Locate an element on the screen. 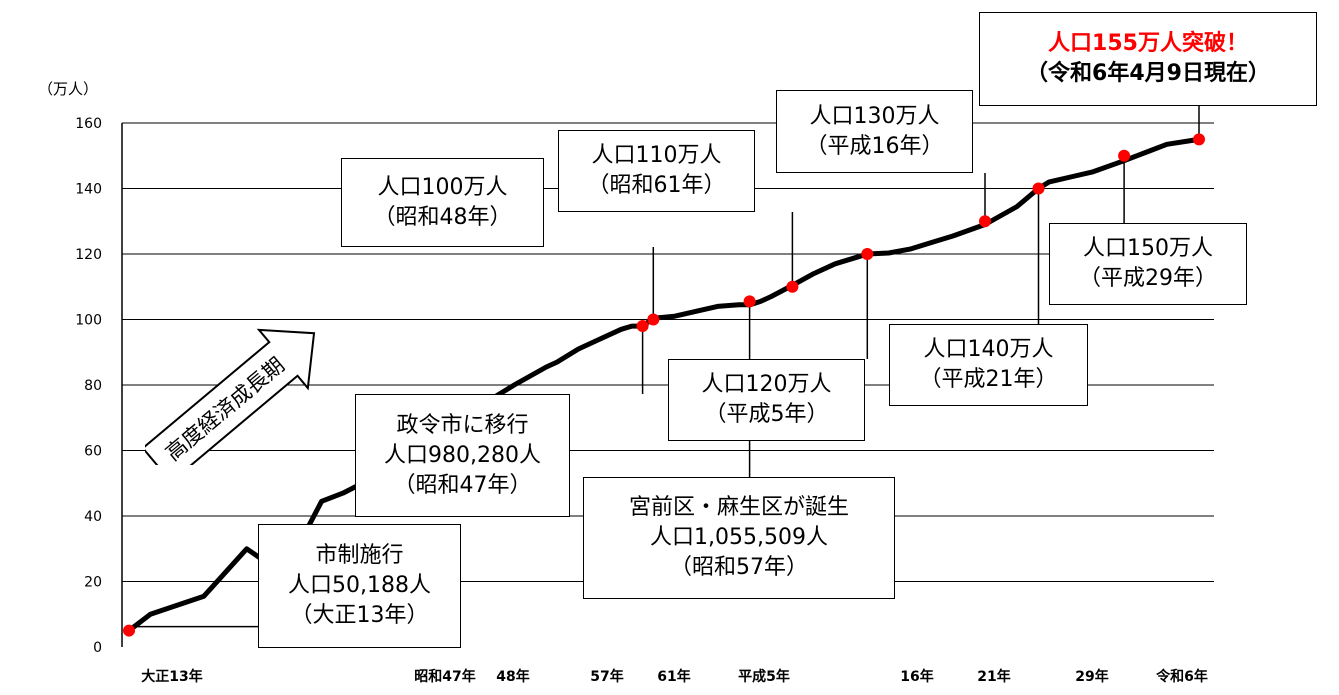 Image resolution: width=1339 pixels, height=695 pixels. annotation-2004-line-1: 人口130万人 is located at coordinates (874, 116).